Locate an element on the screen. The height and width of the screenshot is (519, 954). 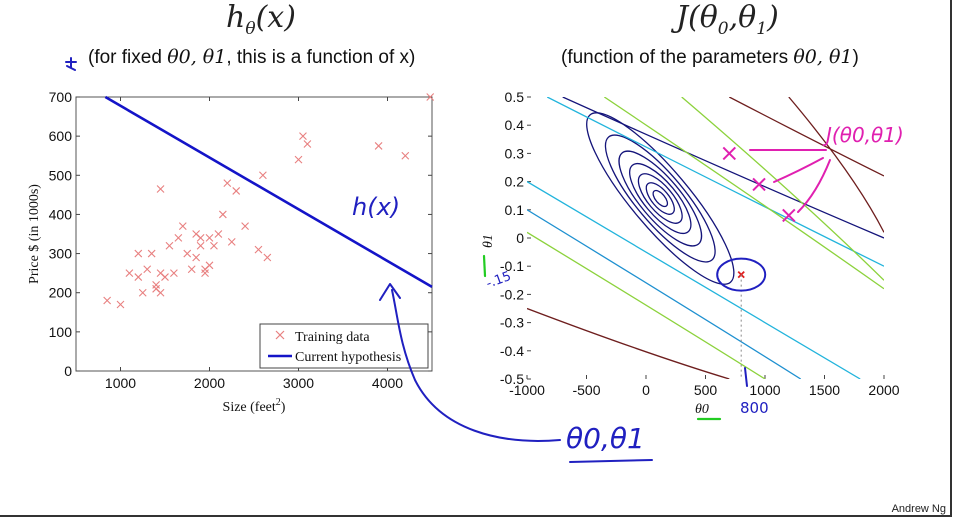
left-ytick-label: 0 is located at coordinates (68, 371).